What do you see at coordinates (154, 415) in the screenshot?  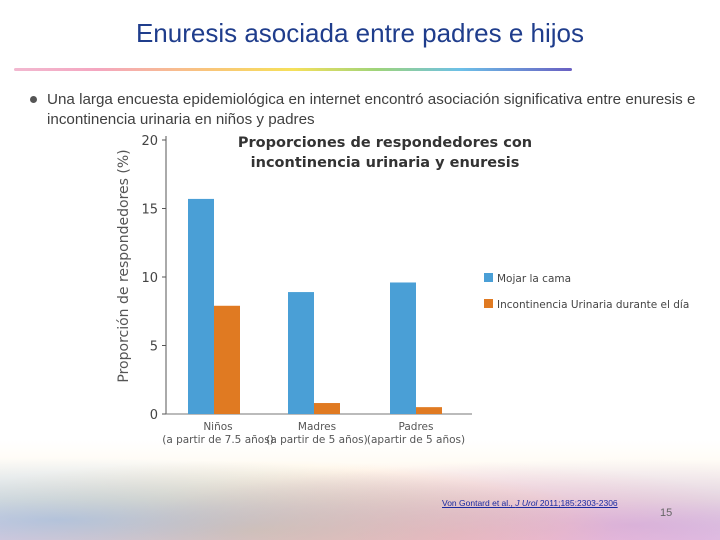 I see `y-tick-label: 0` at bounding box center [154, 415].